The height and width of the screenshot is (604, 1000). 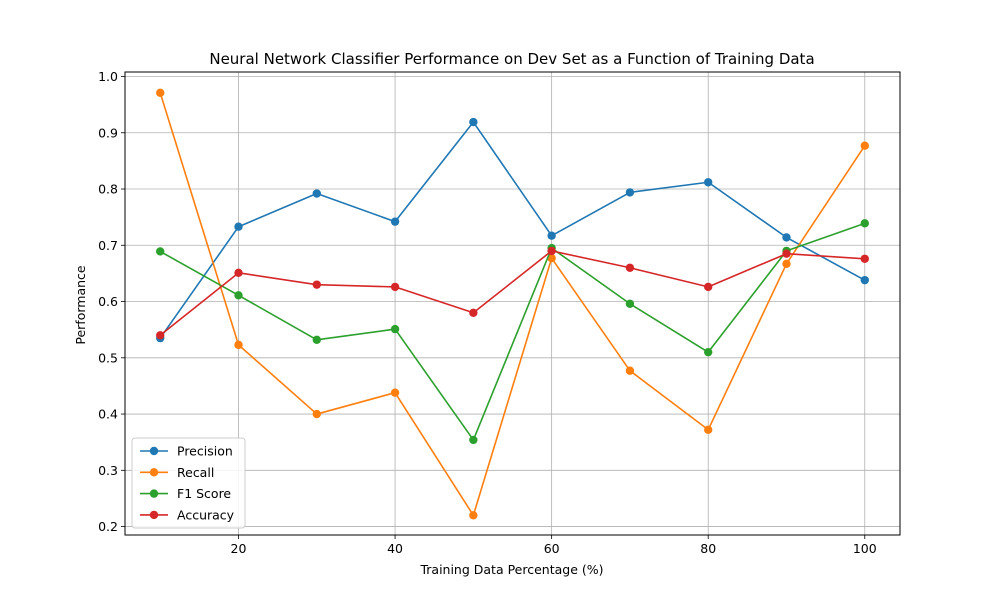 I want to click on y-tick-label: 0.4, so click(x=108, y=414).